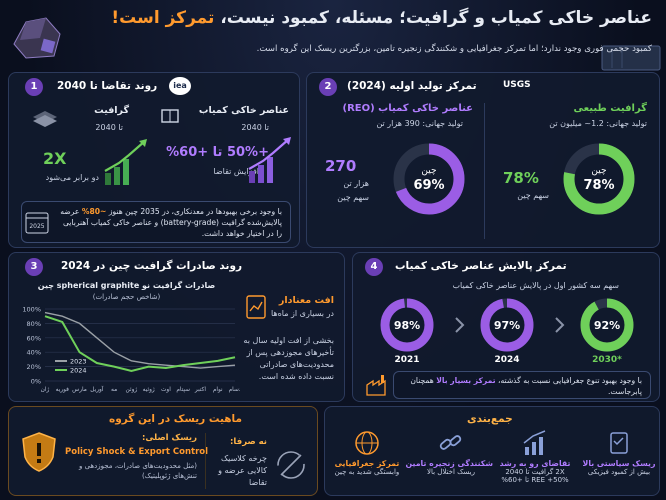 The image size is (666, 500). I want to click on main-label: ریسک اصلی:, so click(169, 438).